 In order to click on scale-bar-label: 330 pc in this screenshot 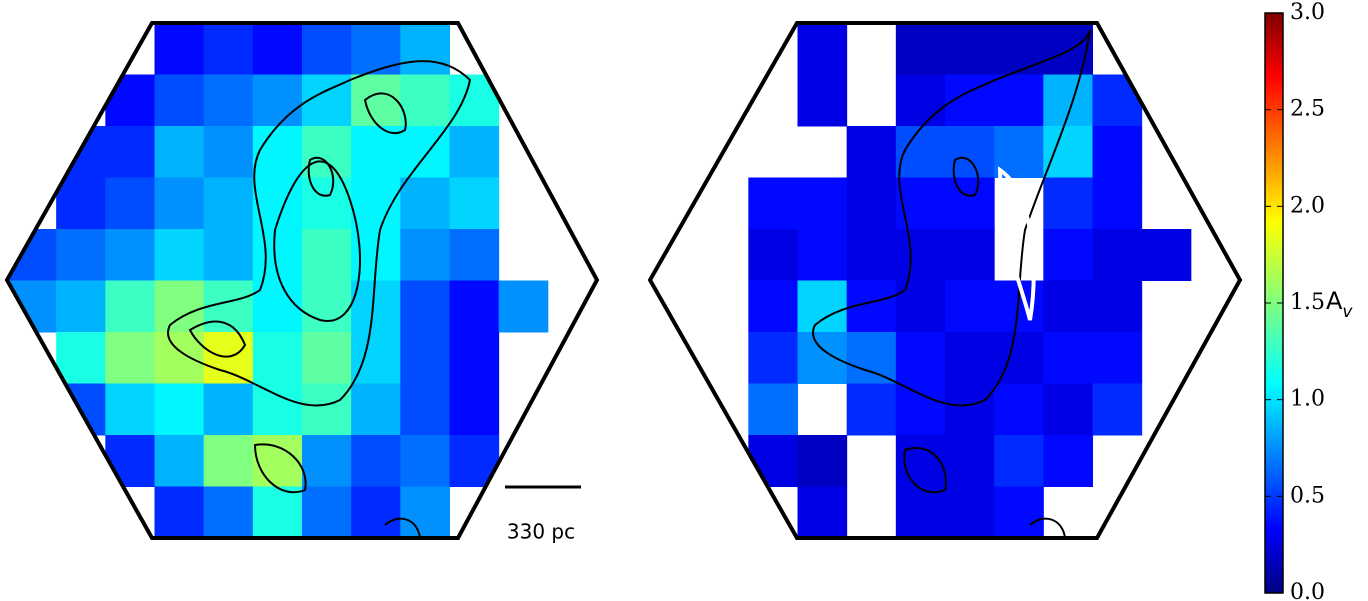, I will do `click(541, 532)`.